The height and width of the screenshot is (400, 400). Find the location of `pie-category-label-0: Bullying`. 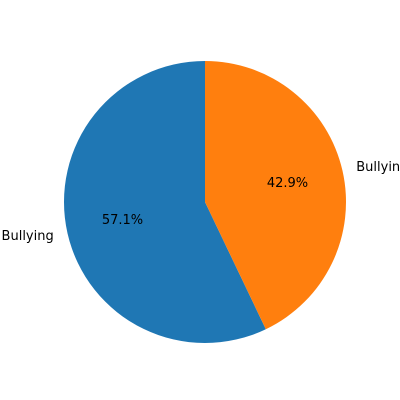

pie-category-label-0: Bullying is located at coordinates (28, 236).